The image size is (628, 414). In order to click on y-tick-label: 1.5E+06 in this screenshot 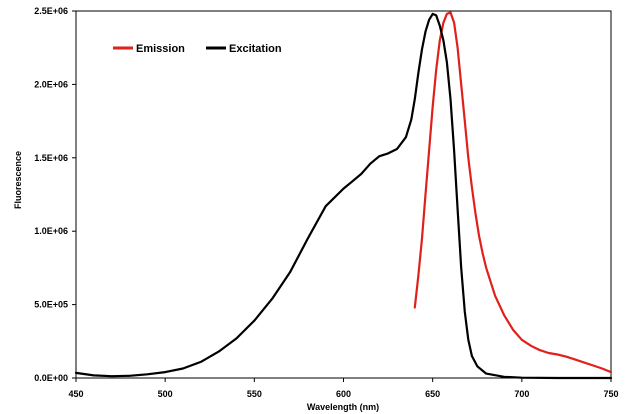, I will do `click(51, 158)`.